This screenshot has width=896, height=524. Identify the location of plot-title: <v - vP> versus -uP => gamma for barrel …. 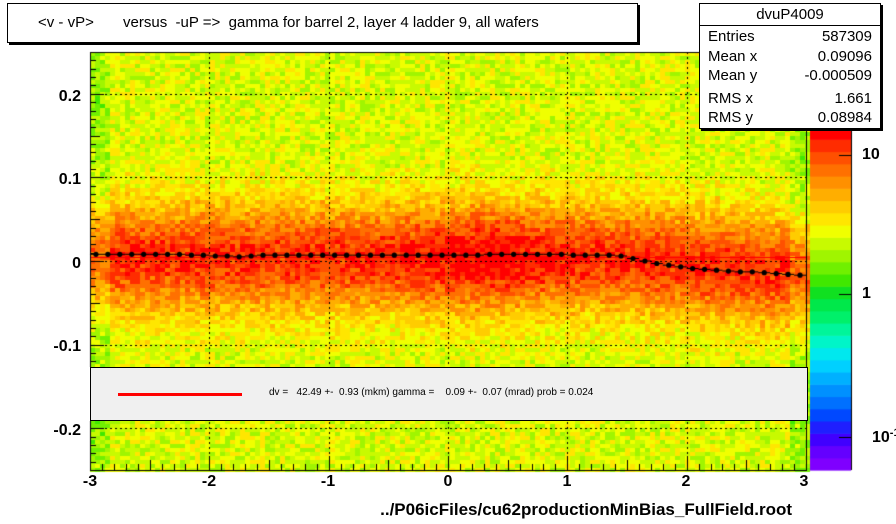
(288, 22).